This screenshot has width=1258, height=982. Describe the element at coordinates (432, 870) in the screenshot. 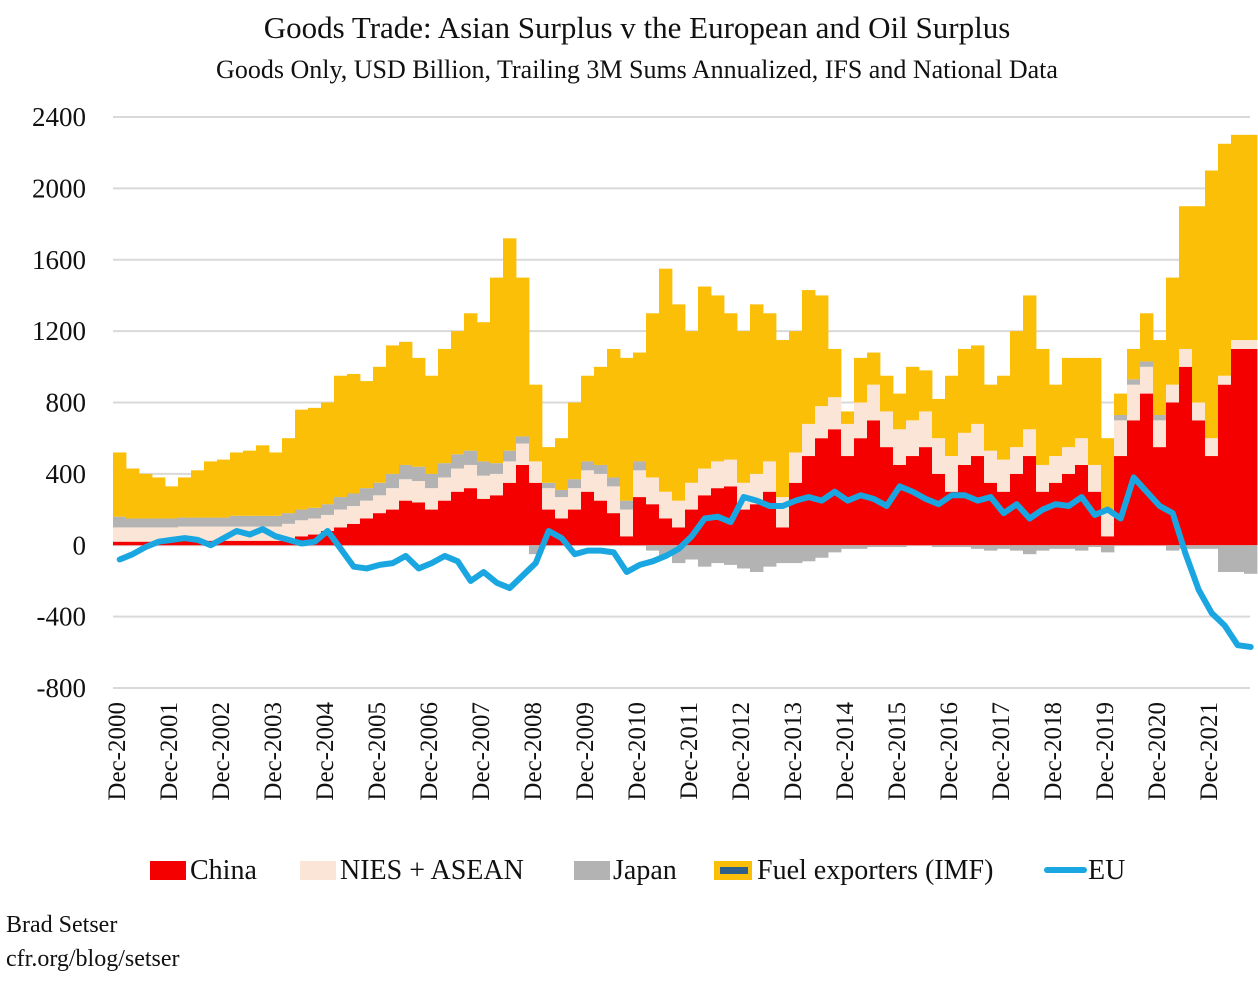

I see `legend-label-nies: NIES + ASEAN` at that location.